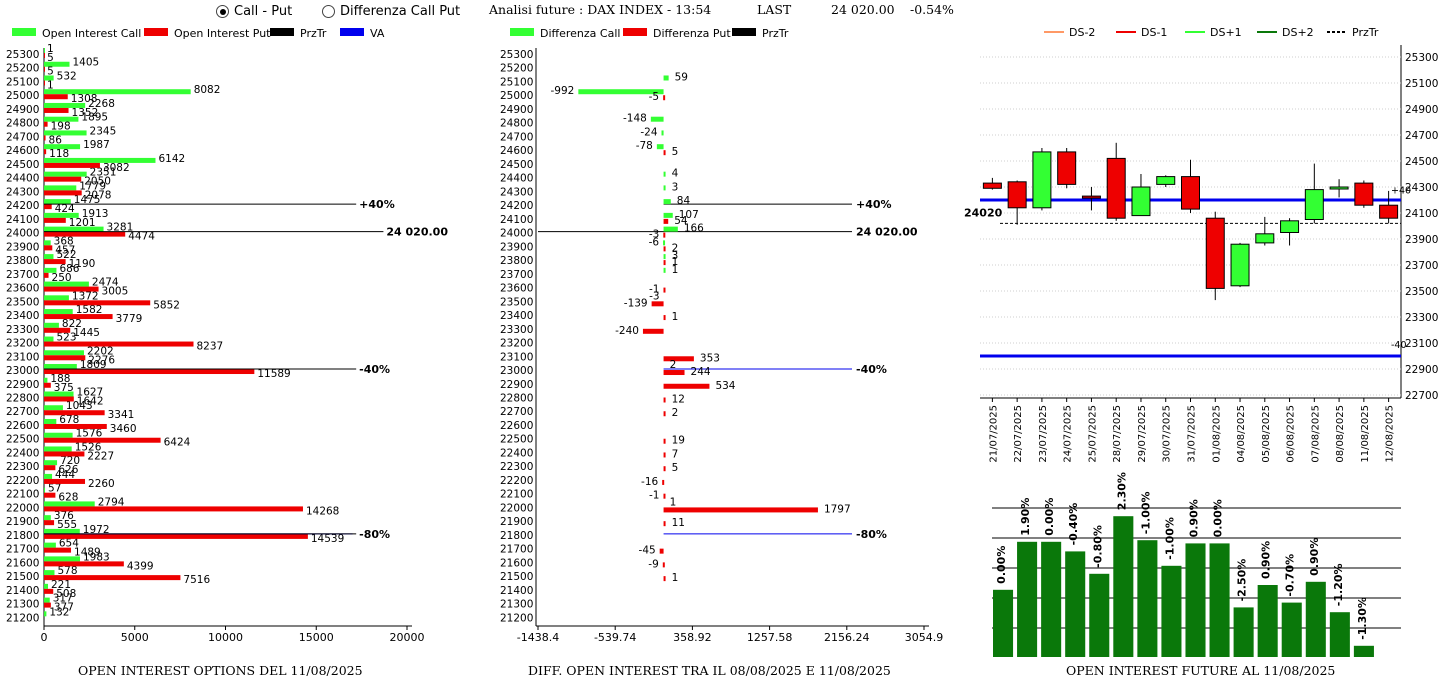  What do you see at coordinates (22, 453) in the screenshot?
I see `strike-label: 22400` at bounding box center [22, 453].